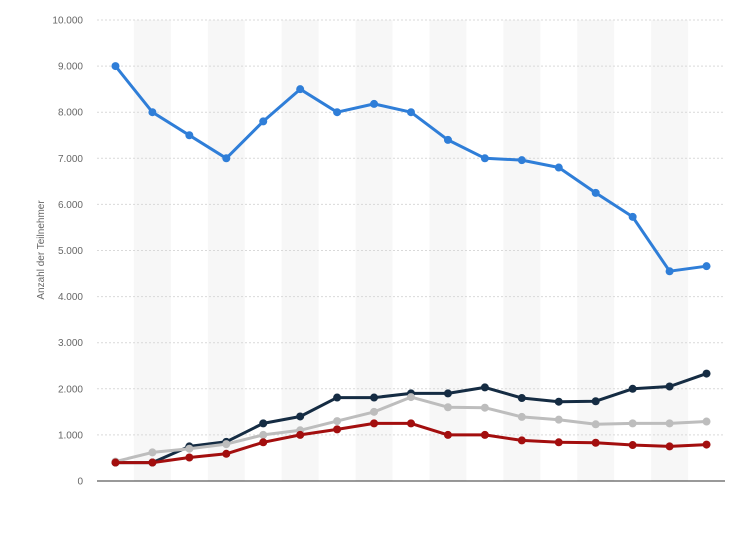 The width and height of the screenshot is (754, 560). What do you see at coordinates (67, 21) in the screenshot?
I see `y-tick-label: 10.000` at bounding box center [67, 21].